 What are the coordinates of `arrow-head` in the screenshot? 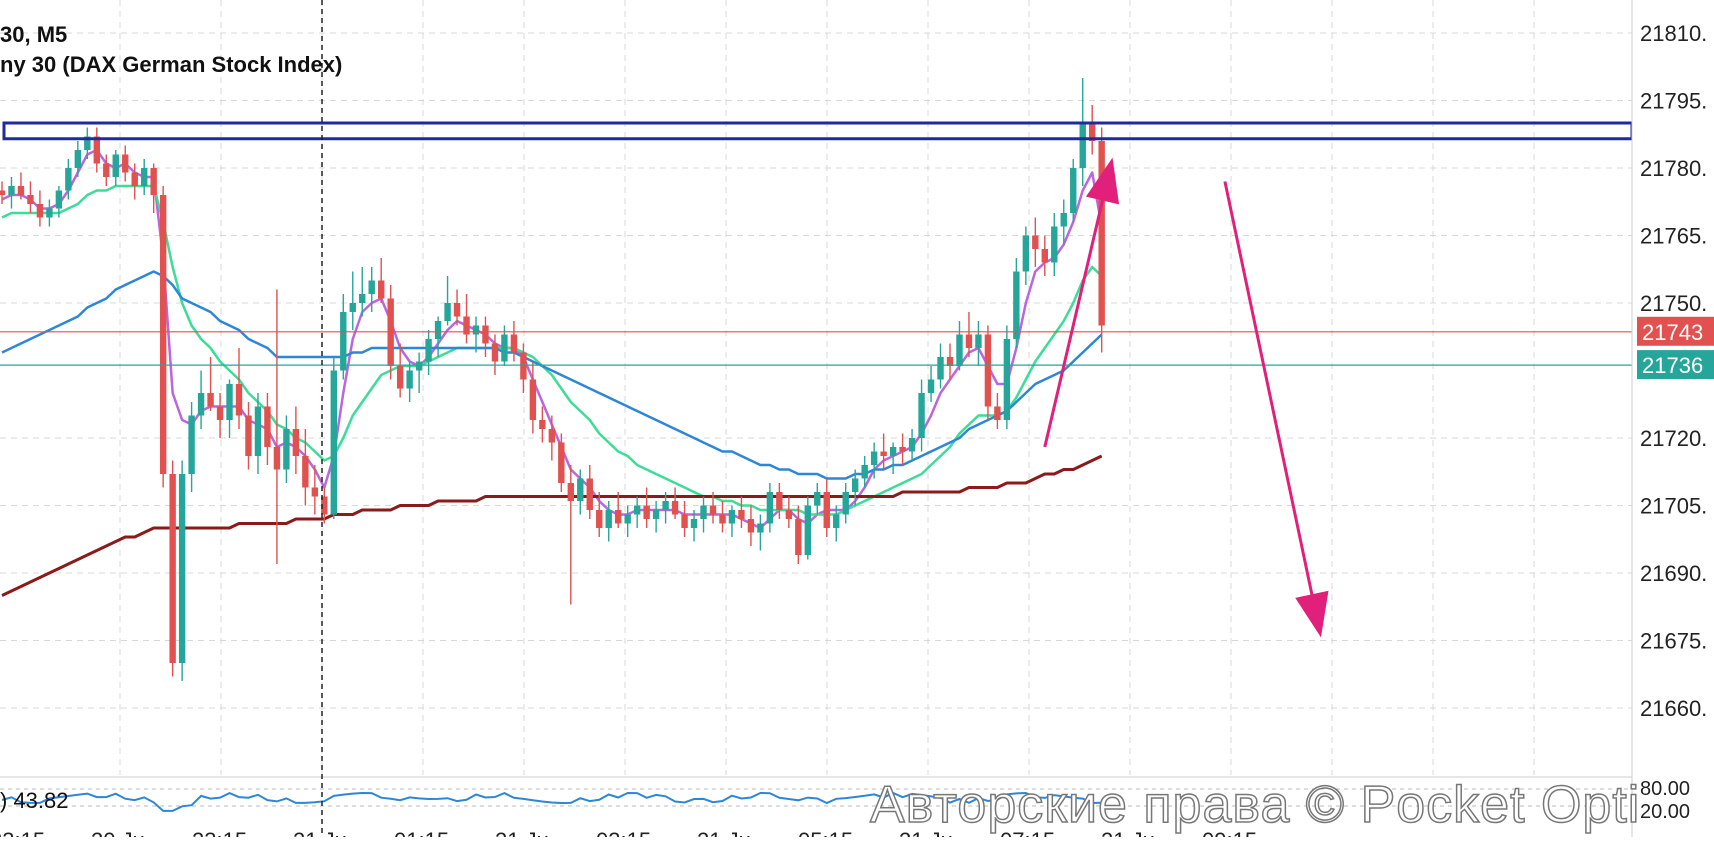 It's located at (1312, 614).